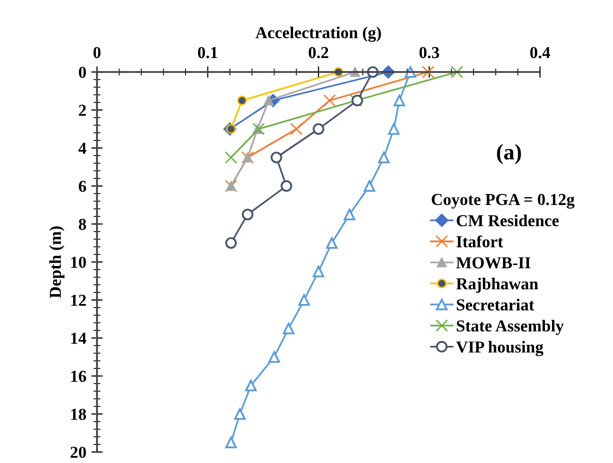 The width and height of the screenshot is (613, 463). What do you see at coordinates (503, 201) in the screenshot?
I see `legend-title: Coyote PGA = 0.12g` at bounding box center [503, 201].